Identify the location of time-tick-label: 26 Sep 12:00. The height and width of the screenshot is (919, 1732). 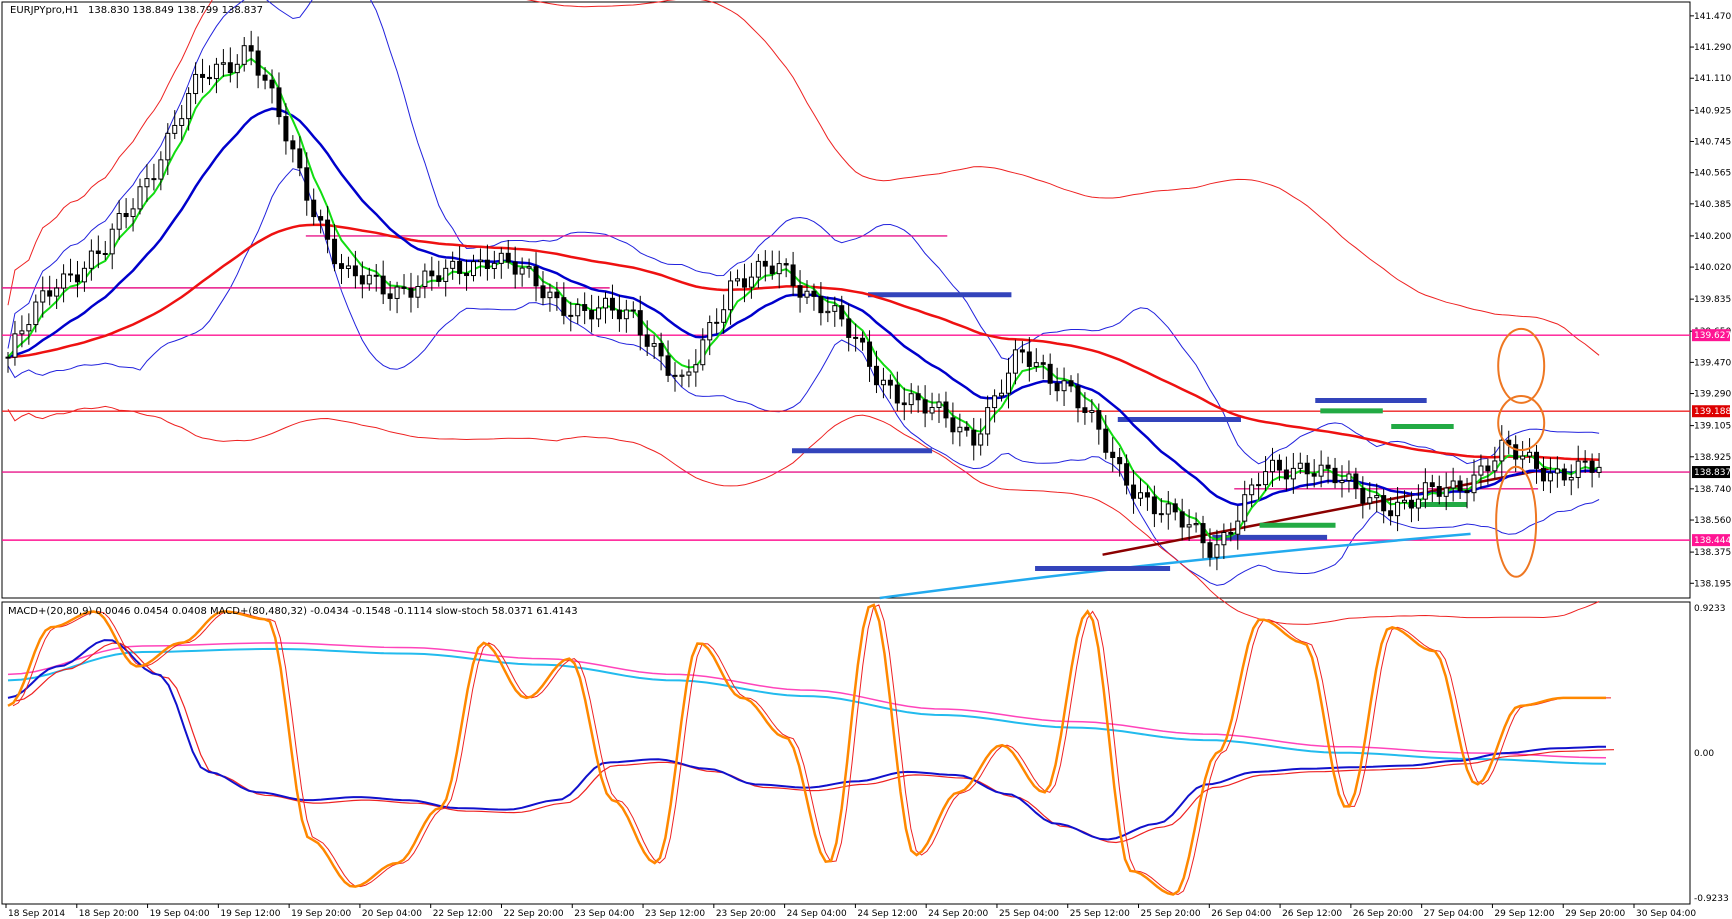
(1312, 914).